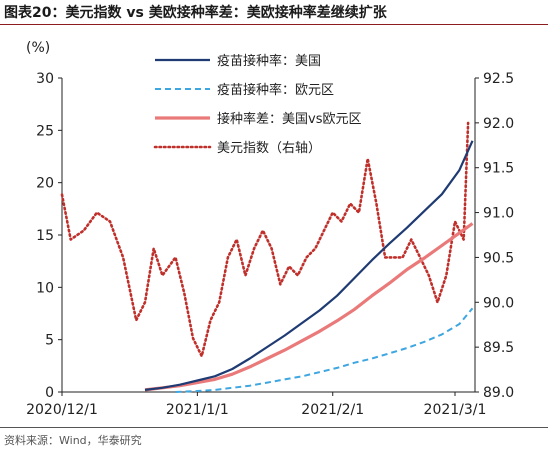  Describe the element at coordinates (45, 288) in the screenshot. I see `y-tick-label-left: 10` at that location.